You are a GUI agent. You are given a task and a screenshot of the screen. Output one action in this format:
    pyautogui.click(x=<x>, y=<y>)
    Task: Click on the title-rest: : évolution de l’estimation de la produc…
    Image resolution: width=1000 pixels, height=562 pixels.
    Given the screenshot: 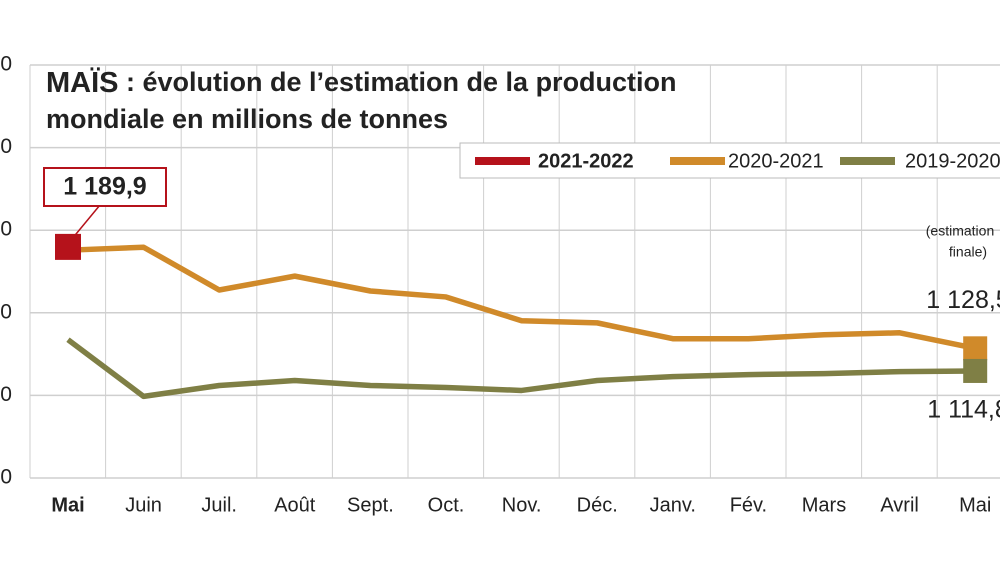 What is the action you would take?
    pyautogui.click(x=398, y=82)
    